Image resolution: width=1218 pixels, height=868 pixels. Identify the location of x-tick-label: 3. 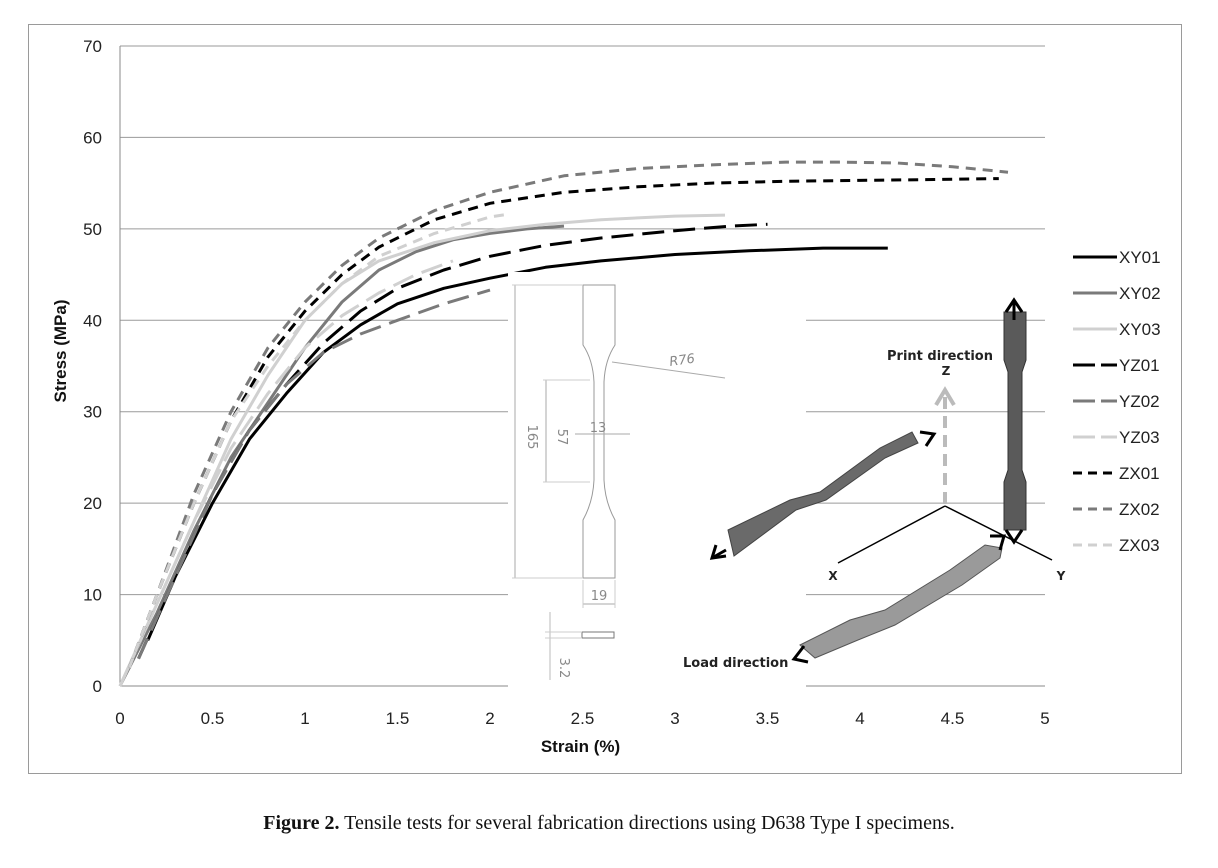
(674, 718).